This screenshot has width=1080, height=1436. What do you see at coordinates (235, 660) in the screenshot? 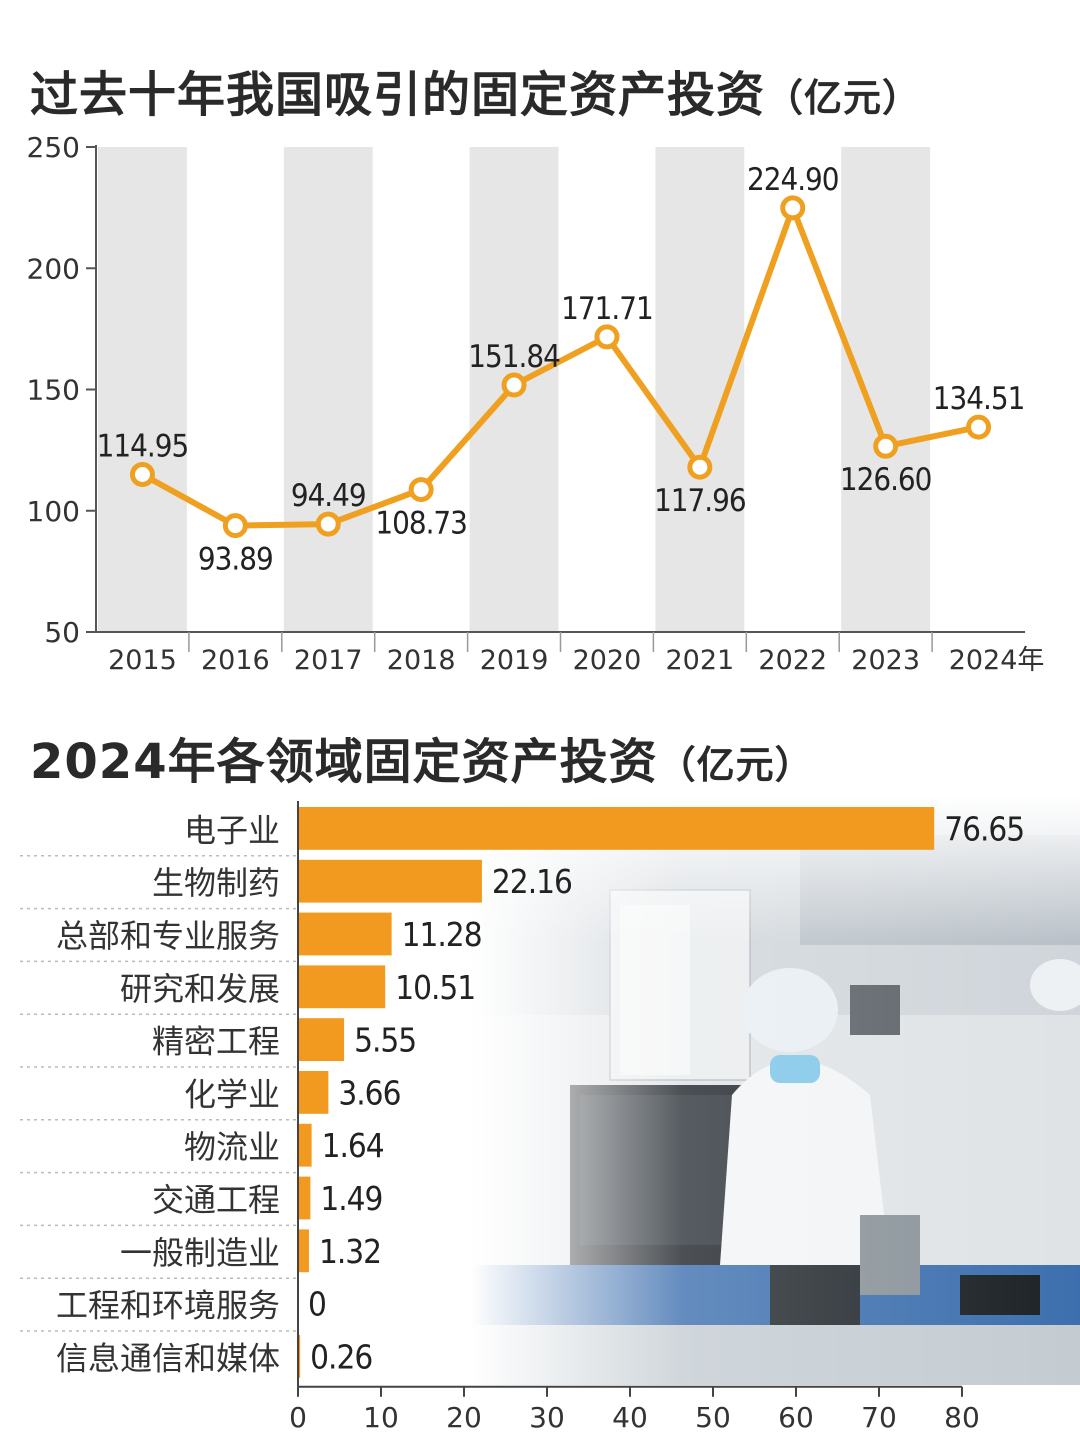
I see `x-tick-label: 2016` at bounding box center [235, 660].